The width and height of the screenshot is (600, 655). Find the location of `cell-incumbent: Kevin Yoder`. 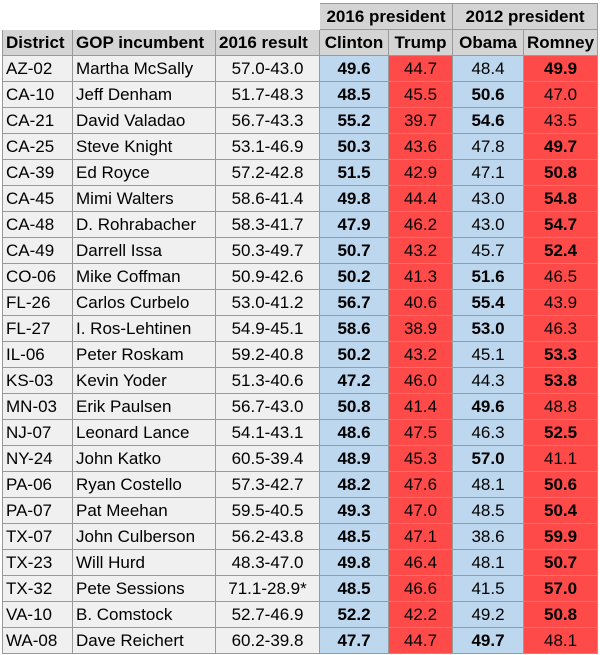

cell-incumbent: Kevin Yoder is located at coordinates (144, 380).